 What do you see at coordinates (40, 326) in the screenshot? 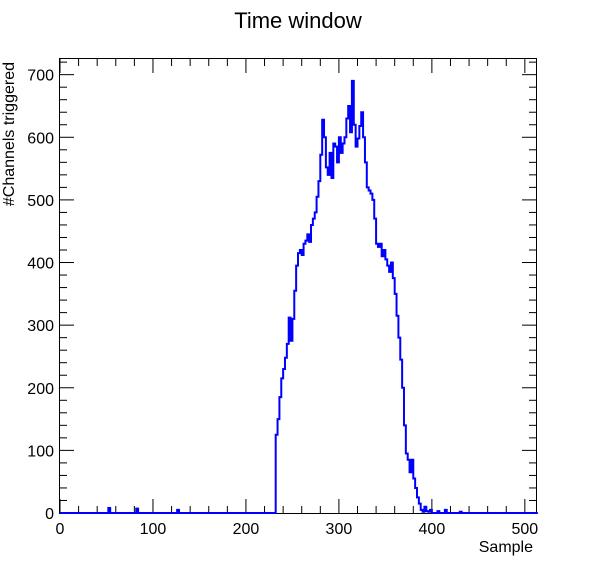
I see `y-tick-label: 300` at bounding box center [40, 326].